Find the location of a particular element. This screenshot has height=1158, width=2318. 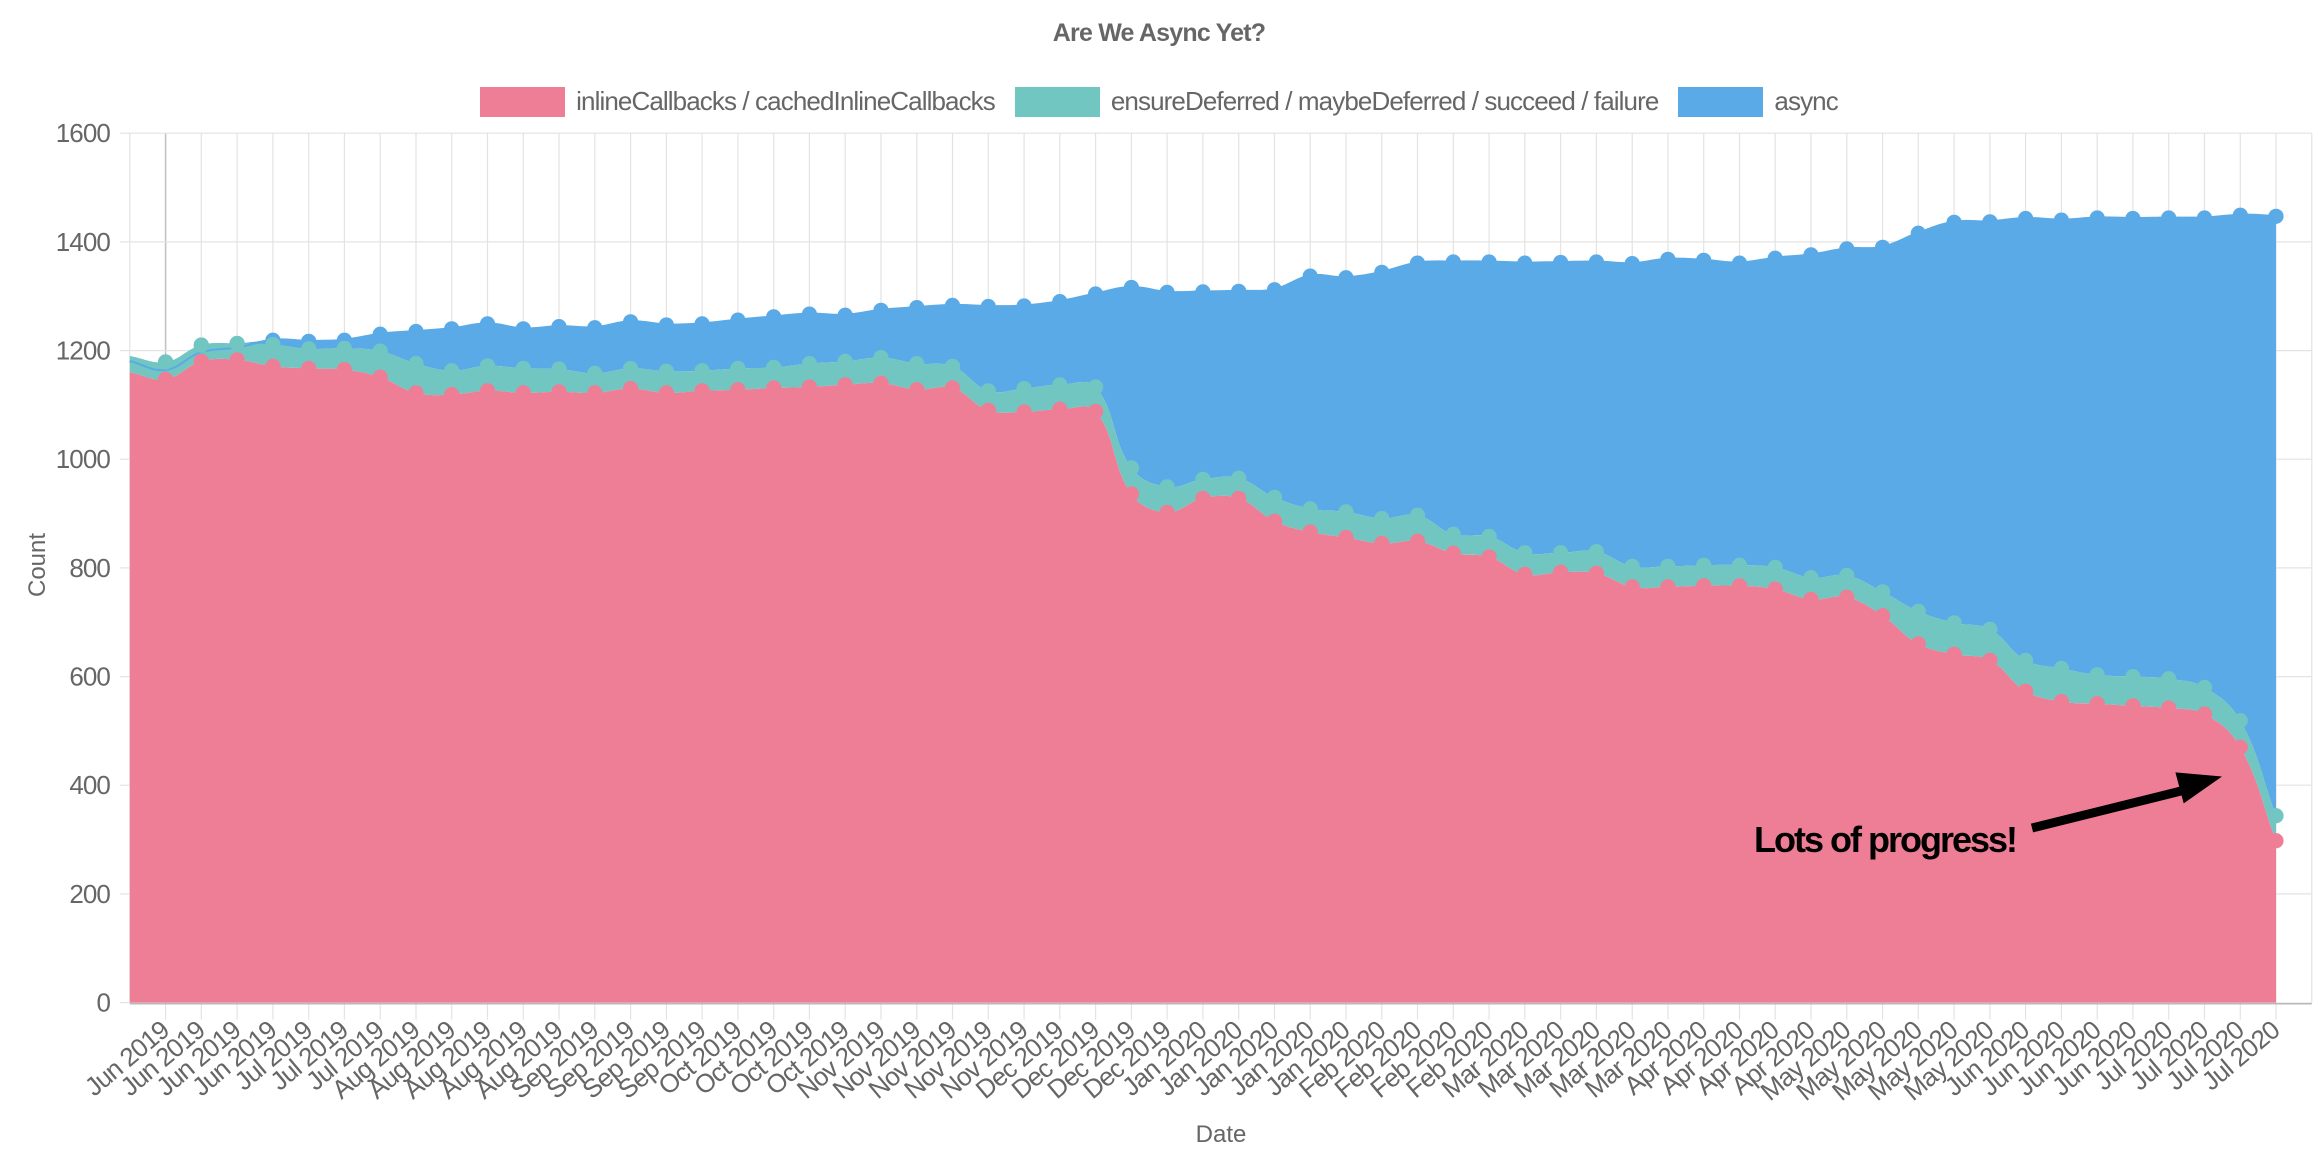

svg-text: 1000 is located at coordinates (83, 459).